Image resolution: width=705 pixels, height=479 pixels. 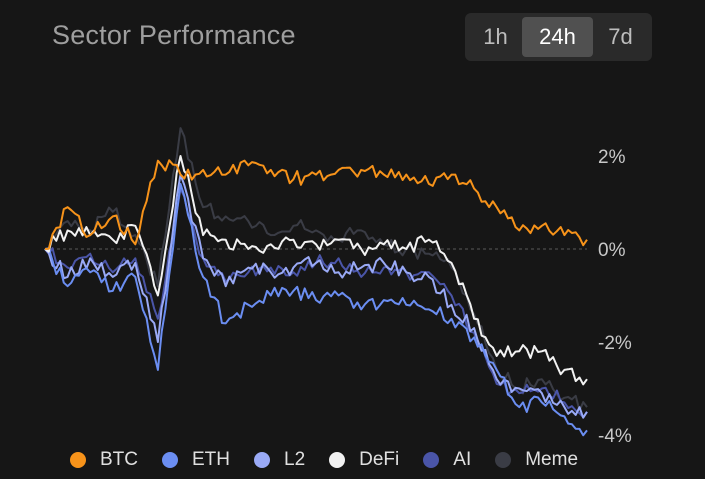 I want to click on legend-item-meme: Meme, so click(x=536, y=460).